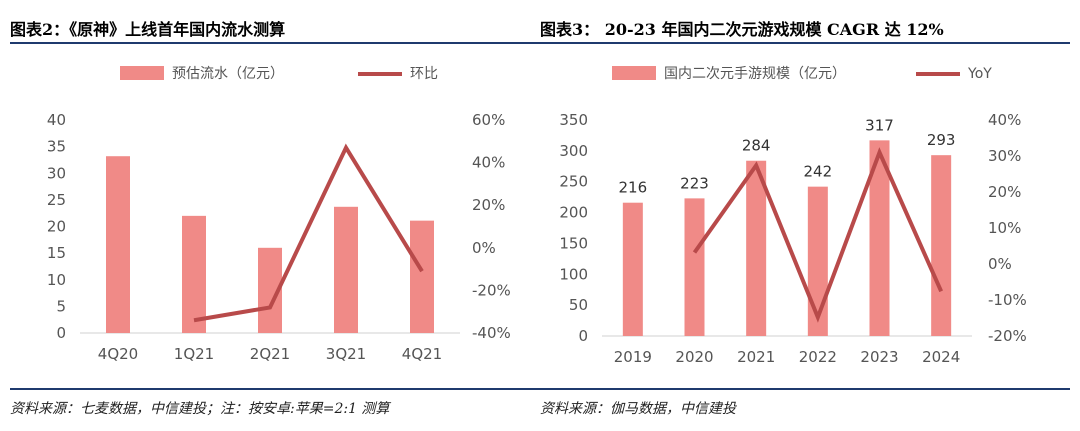 The image size is (1080, 431). Describe the element at coordinates (56, 200) in the screenshot. I see `left-y-left-tick: 25` at that location.